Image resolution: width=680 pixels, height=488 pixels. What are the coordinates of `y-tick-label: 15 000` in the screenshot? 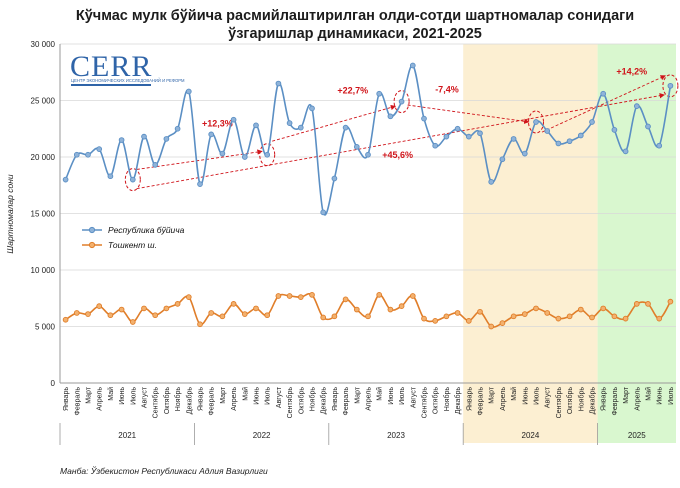 It's located at (43, 214).